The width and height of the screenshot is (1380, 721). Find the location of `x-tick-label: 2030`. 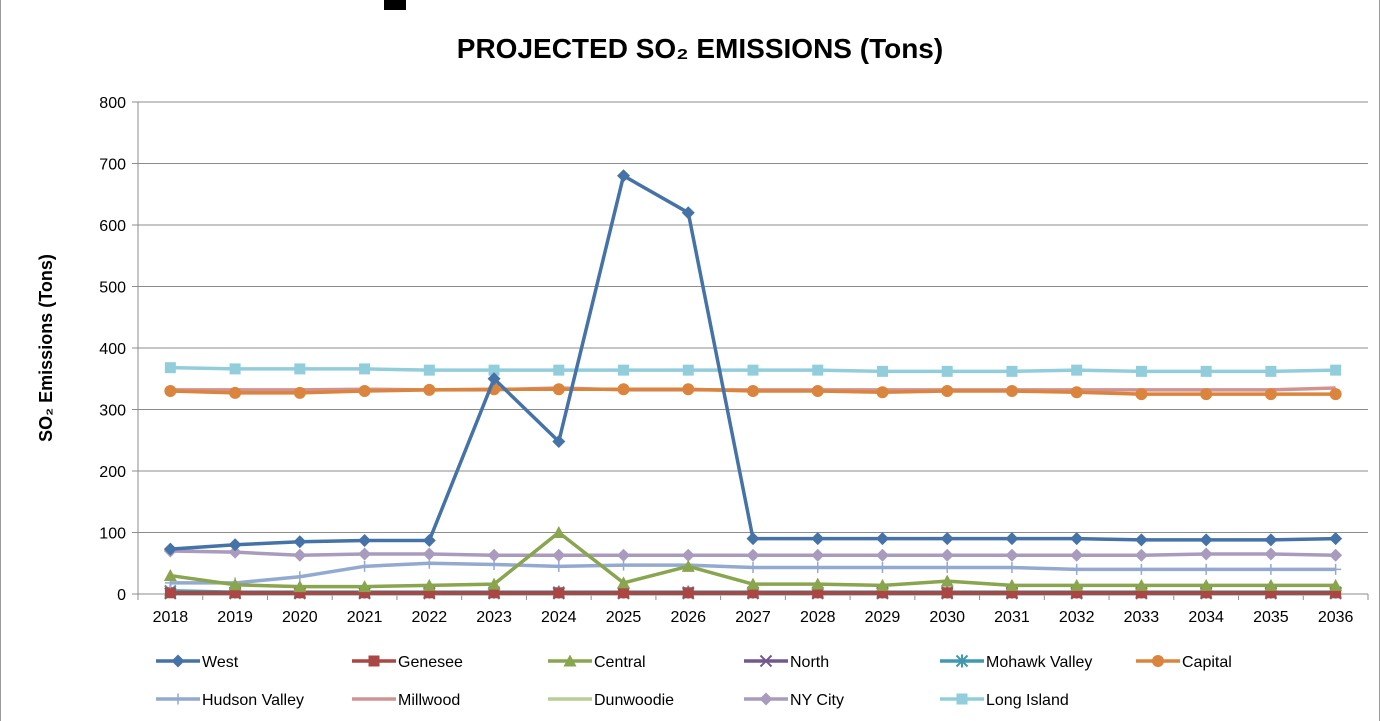

x-tick-label: 2030 is located at coordinates (947, 617).